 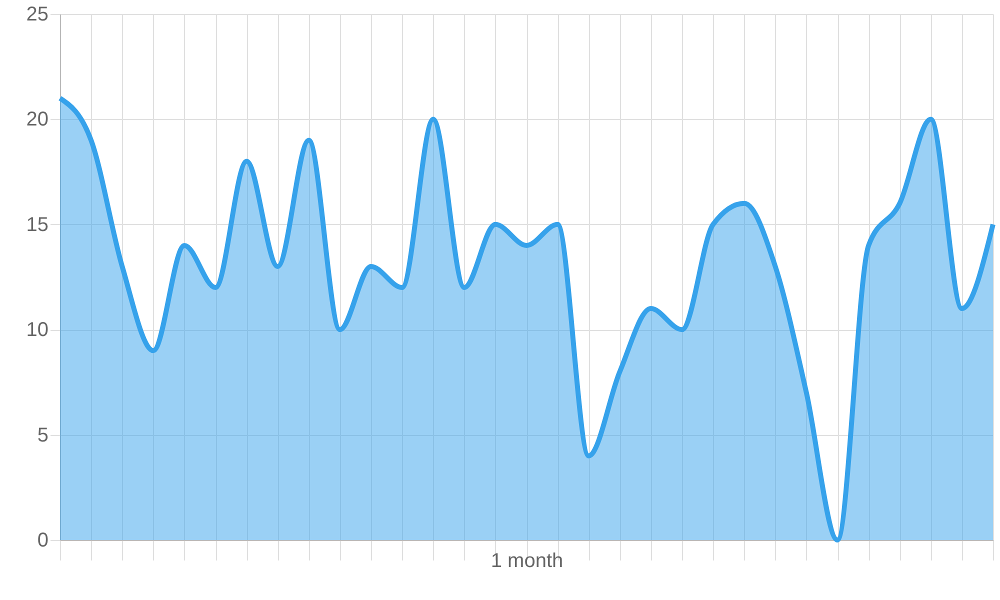 I want to click on y-tick-label: 10, so click(x=37, y=330).